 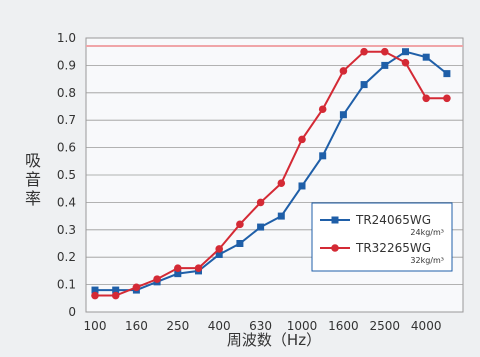 What do you see at coordinates (393, 220) in the screenshot?
I see `legend-label: TR24065WG` at bounding box center [393, 220].